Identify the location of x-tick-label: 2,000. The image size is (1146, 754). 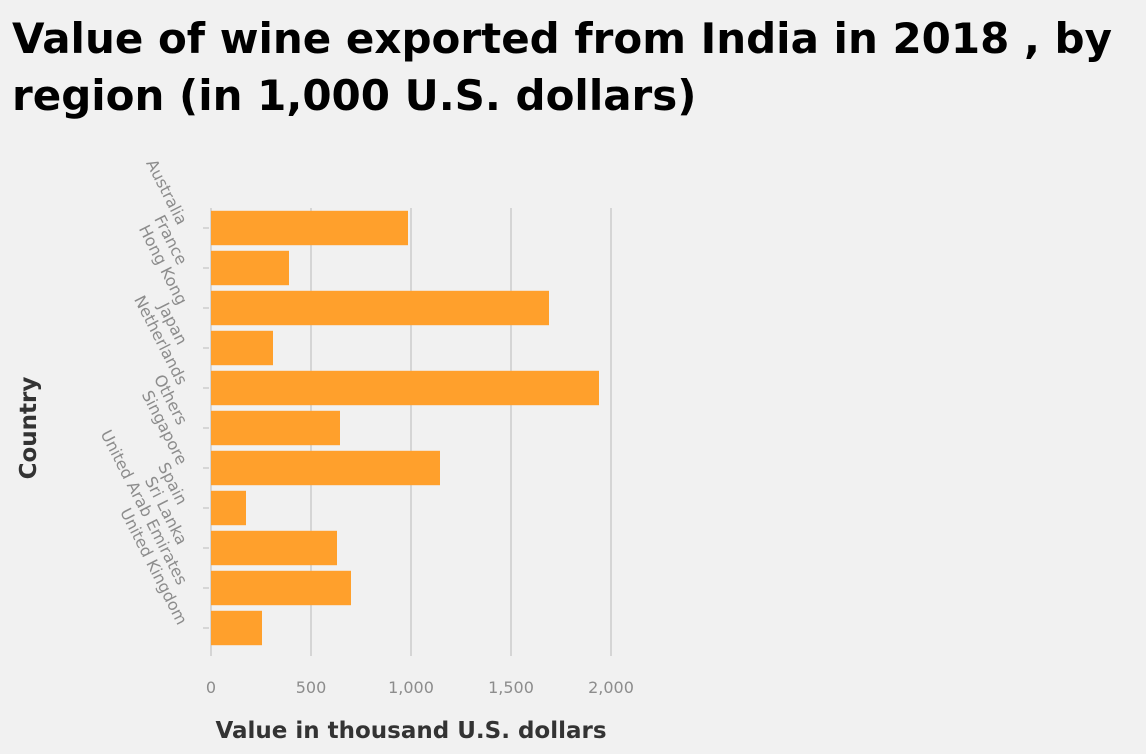
(611, 687).